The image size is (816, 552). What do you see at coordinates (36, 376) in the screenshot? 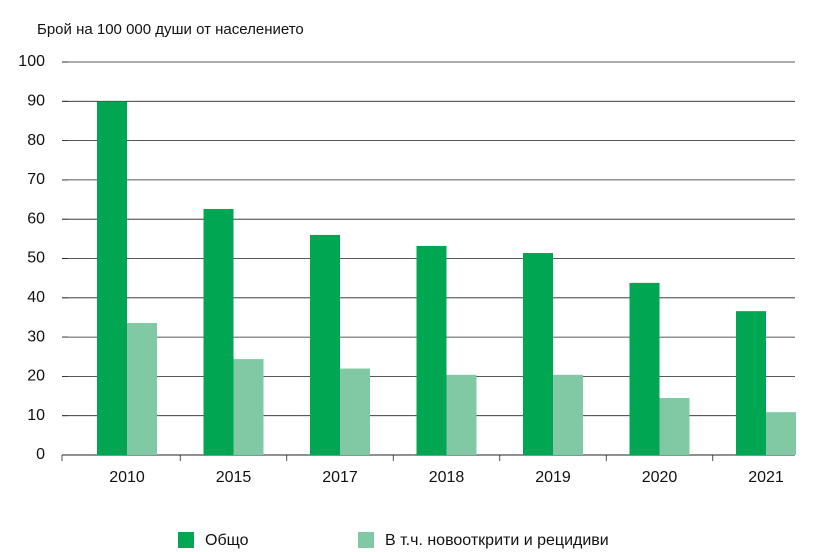
I see `y-tick-label: 20` at bounding box center [36, 376].